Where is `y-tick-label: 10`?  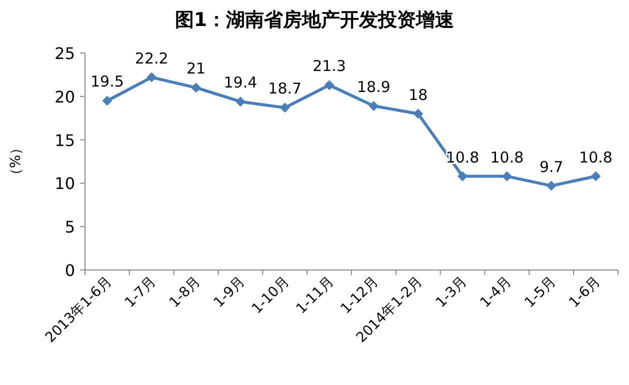
y-tick-label: 10 is located at coordinates (64, 184).